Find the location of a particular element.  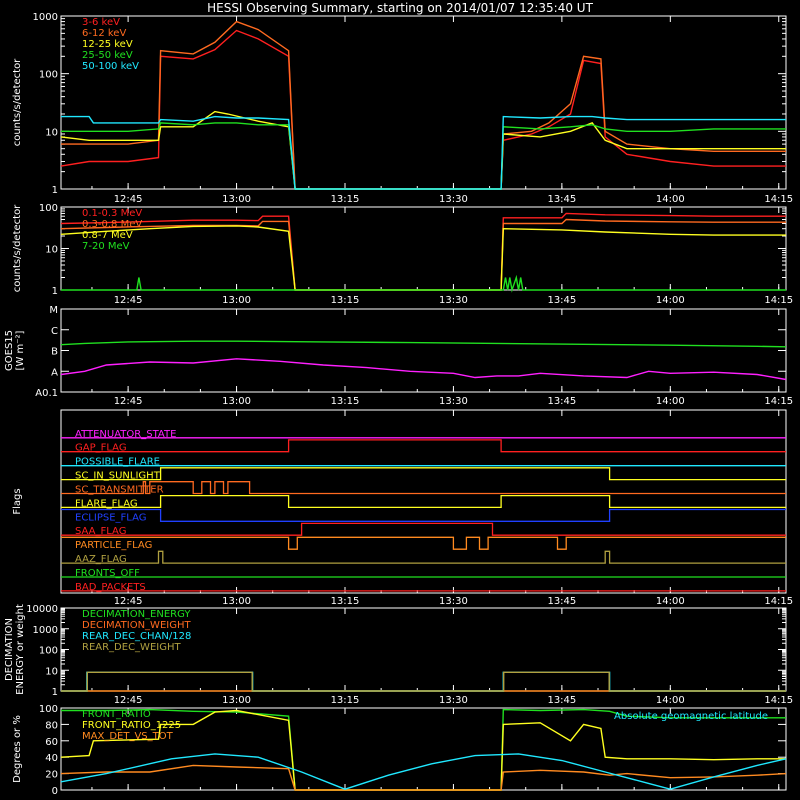

y-tick-label: C is located at coordinates (54, 331).